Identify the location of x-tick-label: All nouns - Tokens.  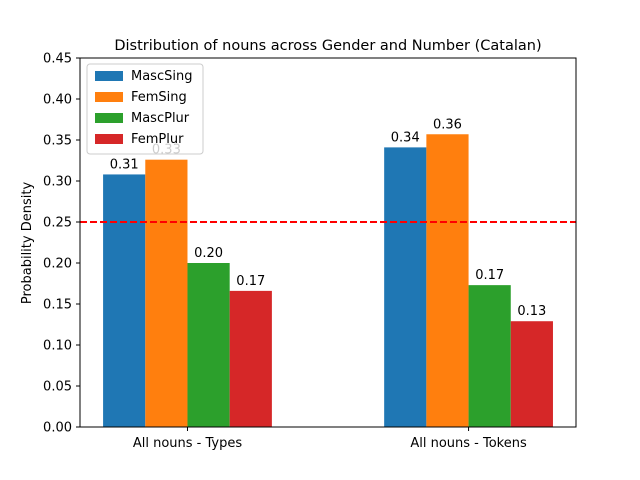
(468, 443).